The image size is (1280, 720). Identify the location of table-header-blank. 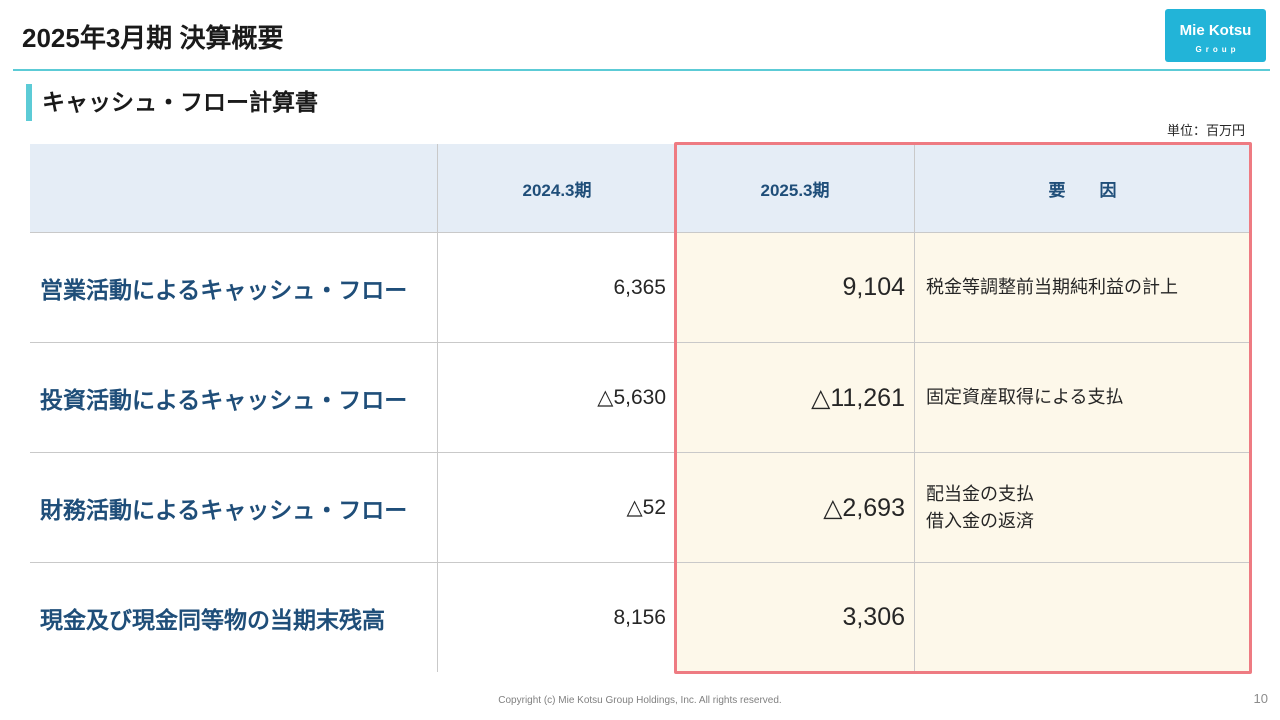
(233, 188).